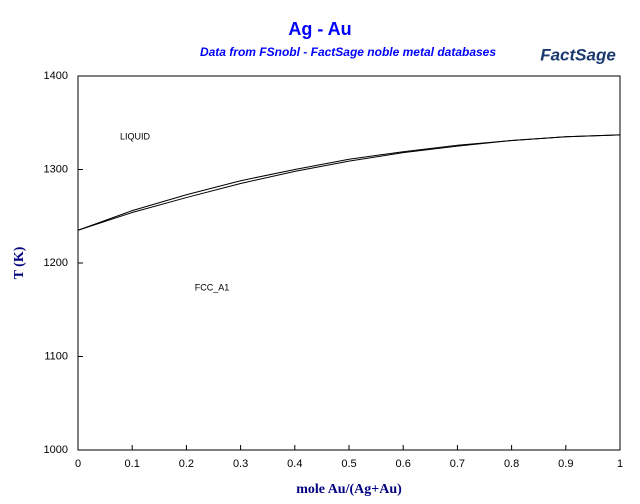 The image size is (640, 504). I want to click on x-tick-label: 0.7, so click(457, 464).